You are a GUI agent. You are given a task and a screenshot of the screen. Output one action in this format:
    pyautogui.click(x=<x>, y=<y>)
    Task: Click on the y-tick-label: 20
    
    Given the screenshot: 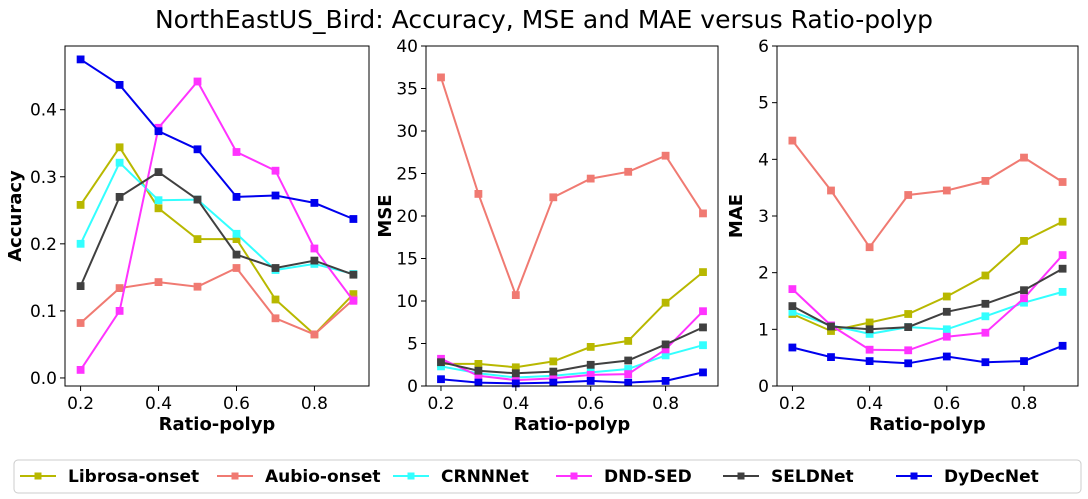 What is the action you would take?
    pyautogui.click(x=407, y=217)
    